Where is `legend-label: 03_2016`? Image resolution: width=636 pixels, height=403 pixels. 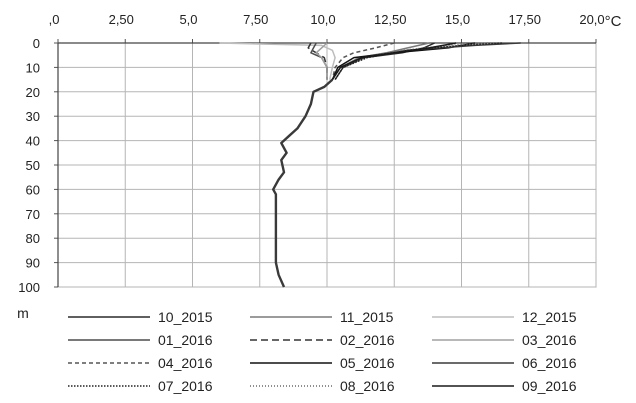 legend-label: 03_2016 is located at coordinates (549, 340).